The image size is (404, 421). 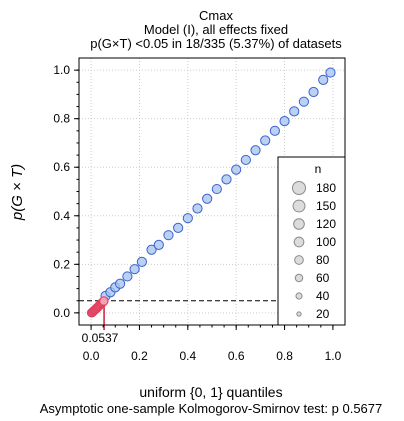 I want to click on chart-title: Cmax, so click(x=216, y=15).